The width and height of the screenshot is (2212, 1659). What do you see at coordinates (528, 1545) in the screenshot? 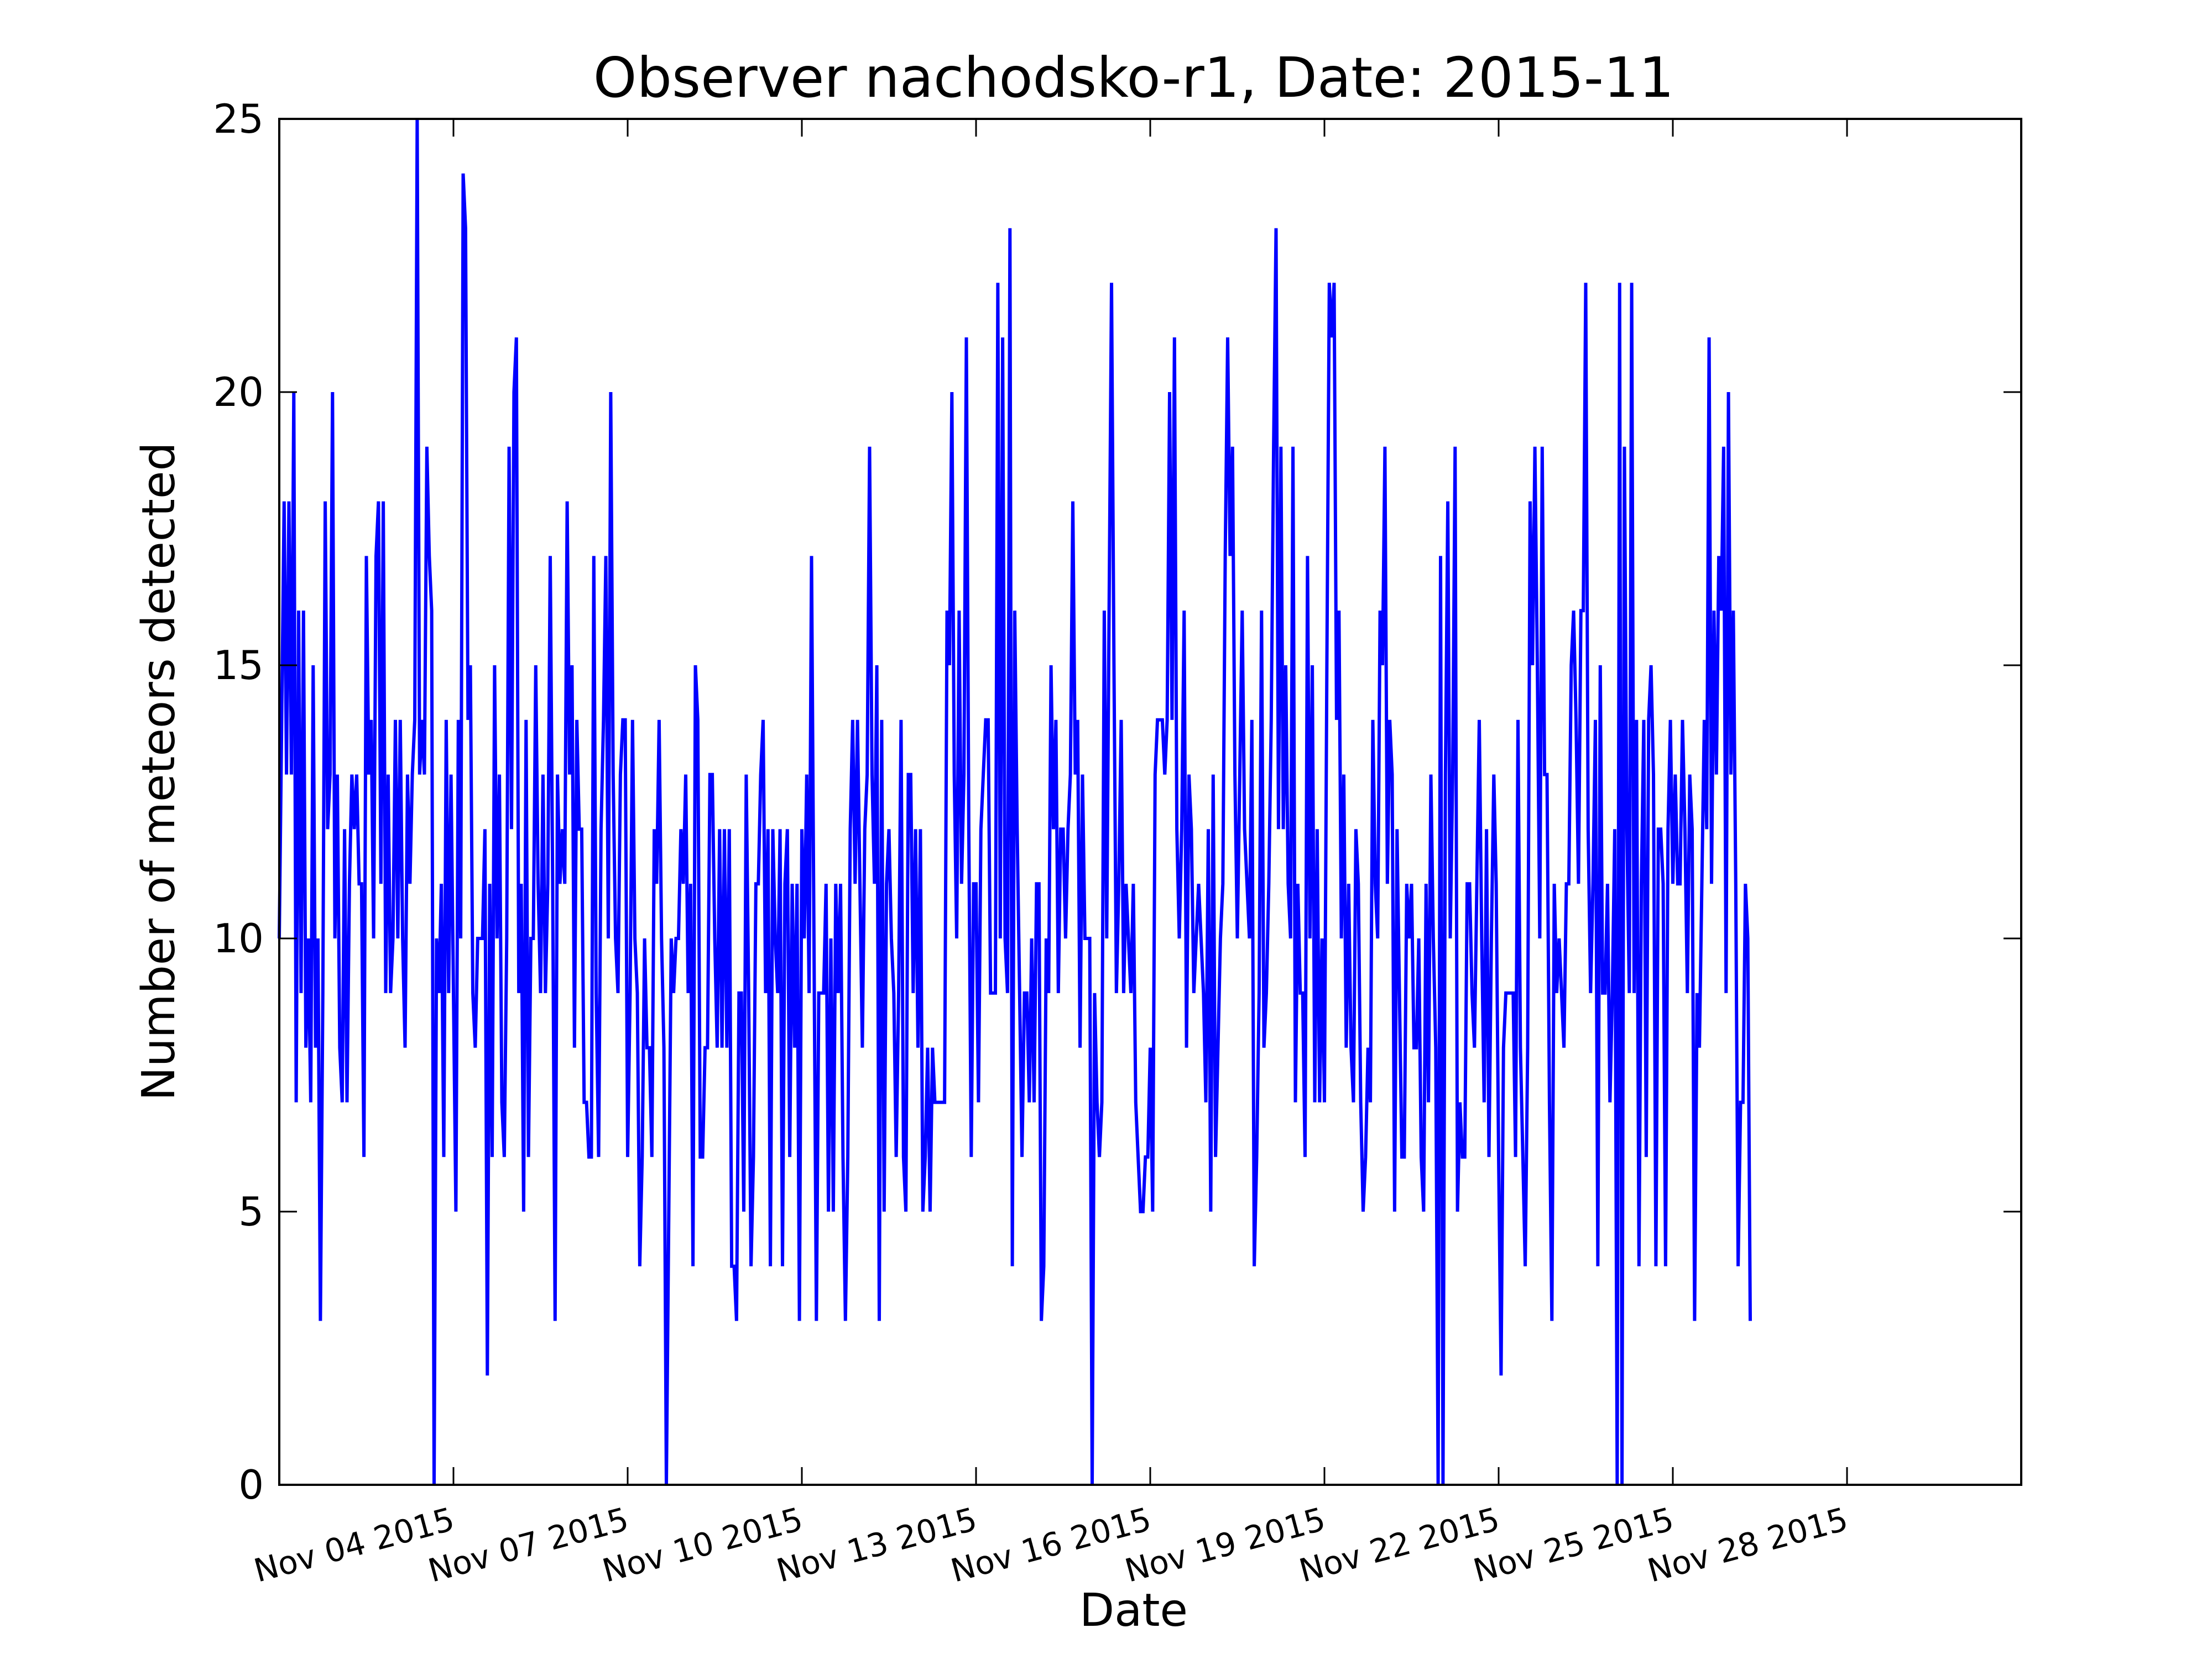
I see `x-tick-label: Nov 07 2015` at bounding box center [528, 1545].